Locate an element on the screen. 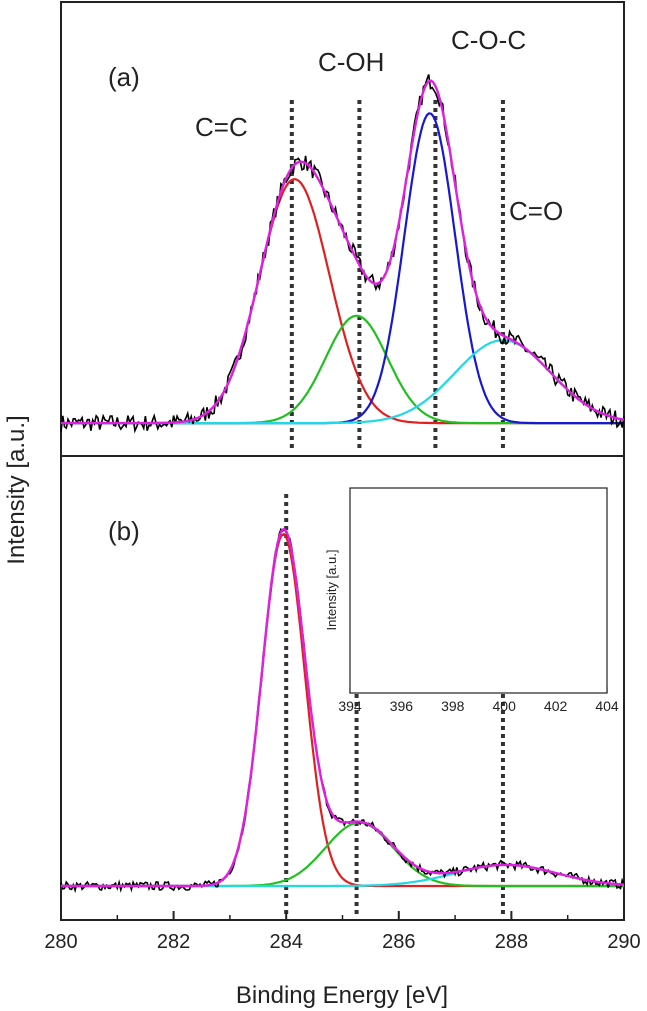 This screenshot has height=1011, width=647. x-axis-ticks: 280 282 284 286 288 290 is located at coordinates (342, 932).